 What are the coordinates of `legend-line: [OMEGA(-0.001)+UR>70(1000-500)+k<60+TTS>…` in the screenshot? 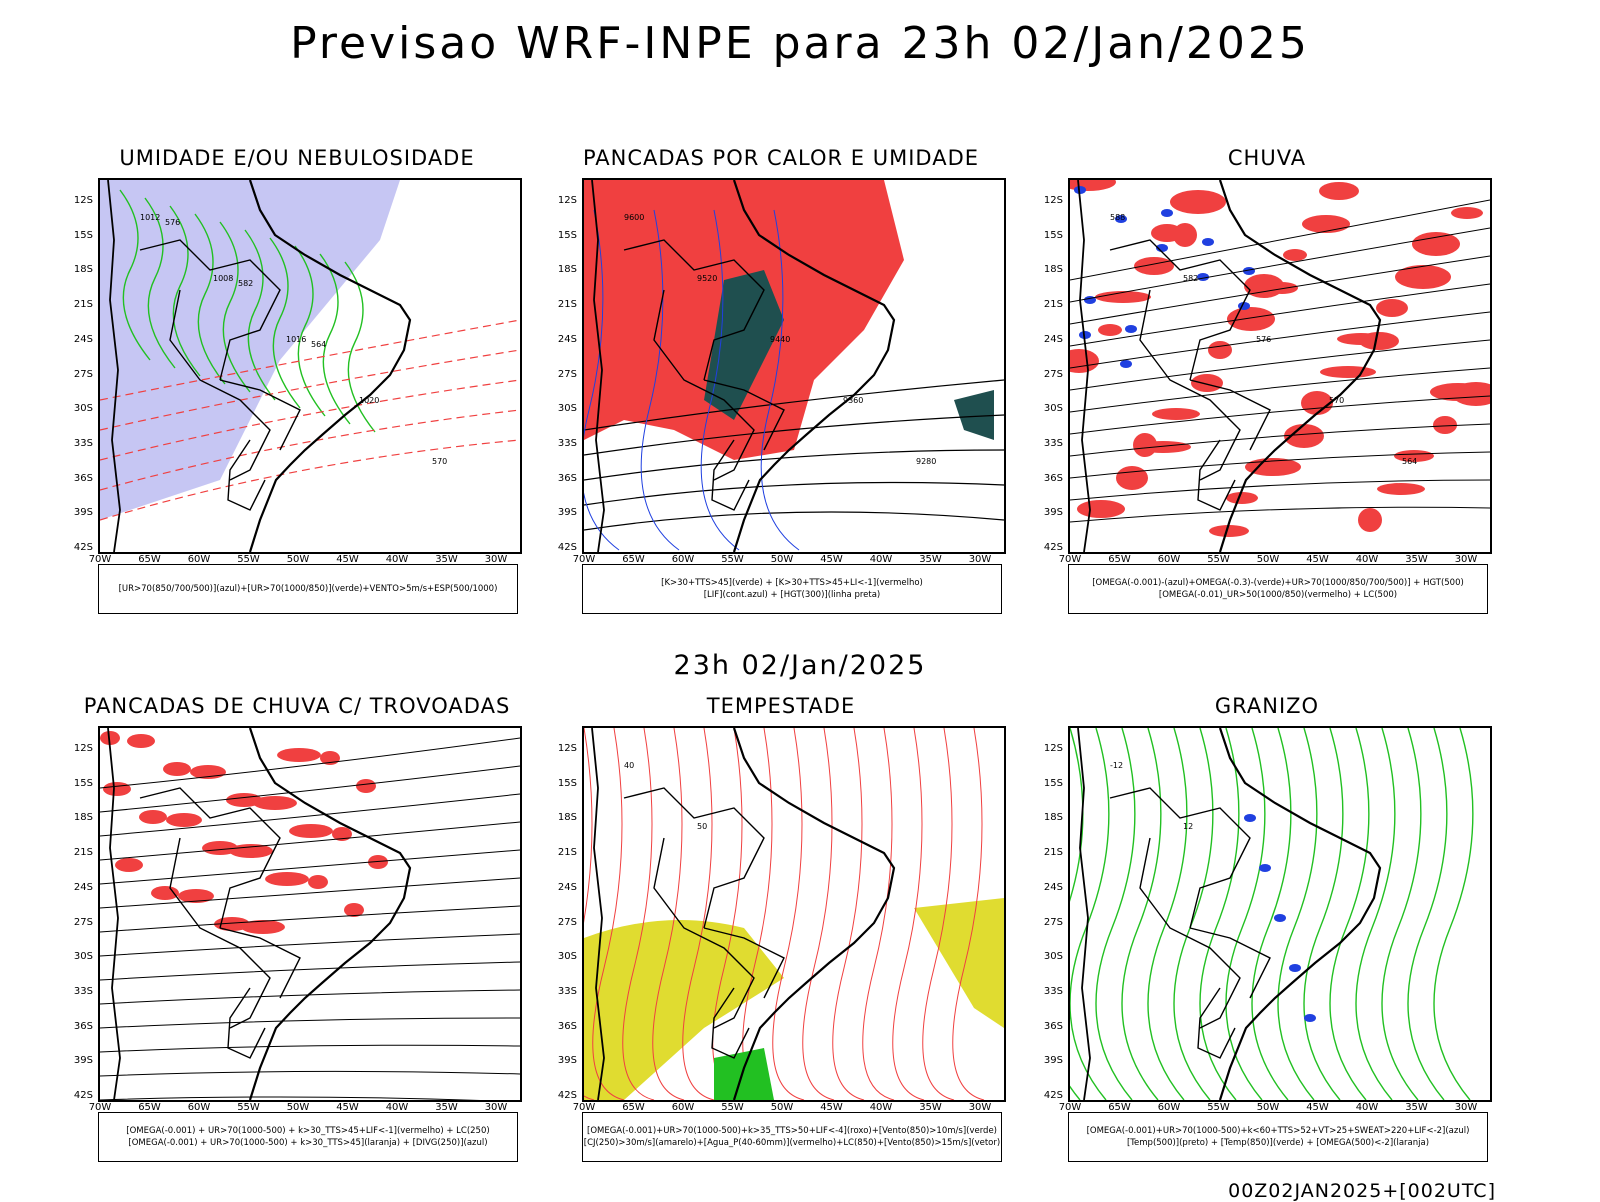 It's located at (1278, 1131).